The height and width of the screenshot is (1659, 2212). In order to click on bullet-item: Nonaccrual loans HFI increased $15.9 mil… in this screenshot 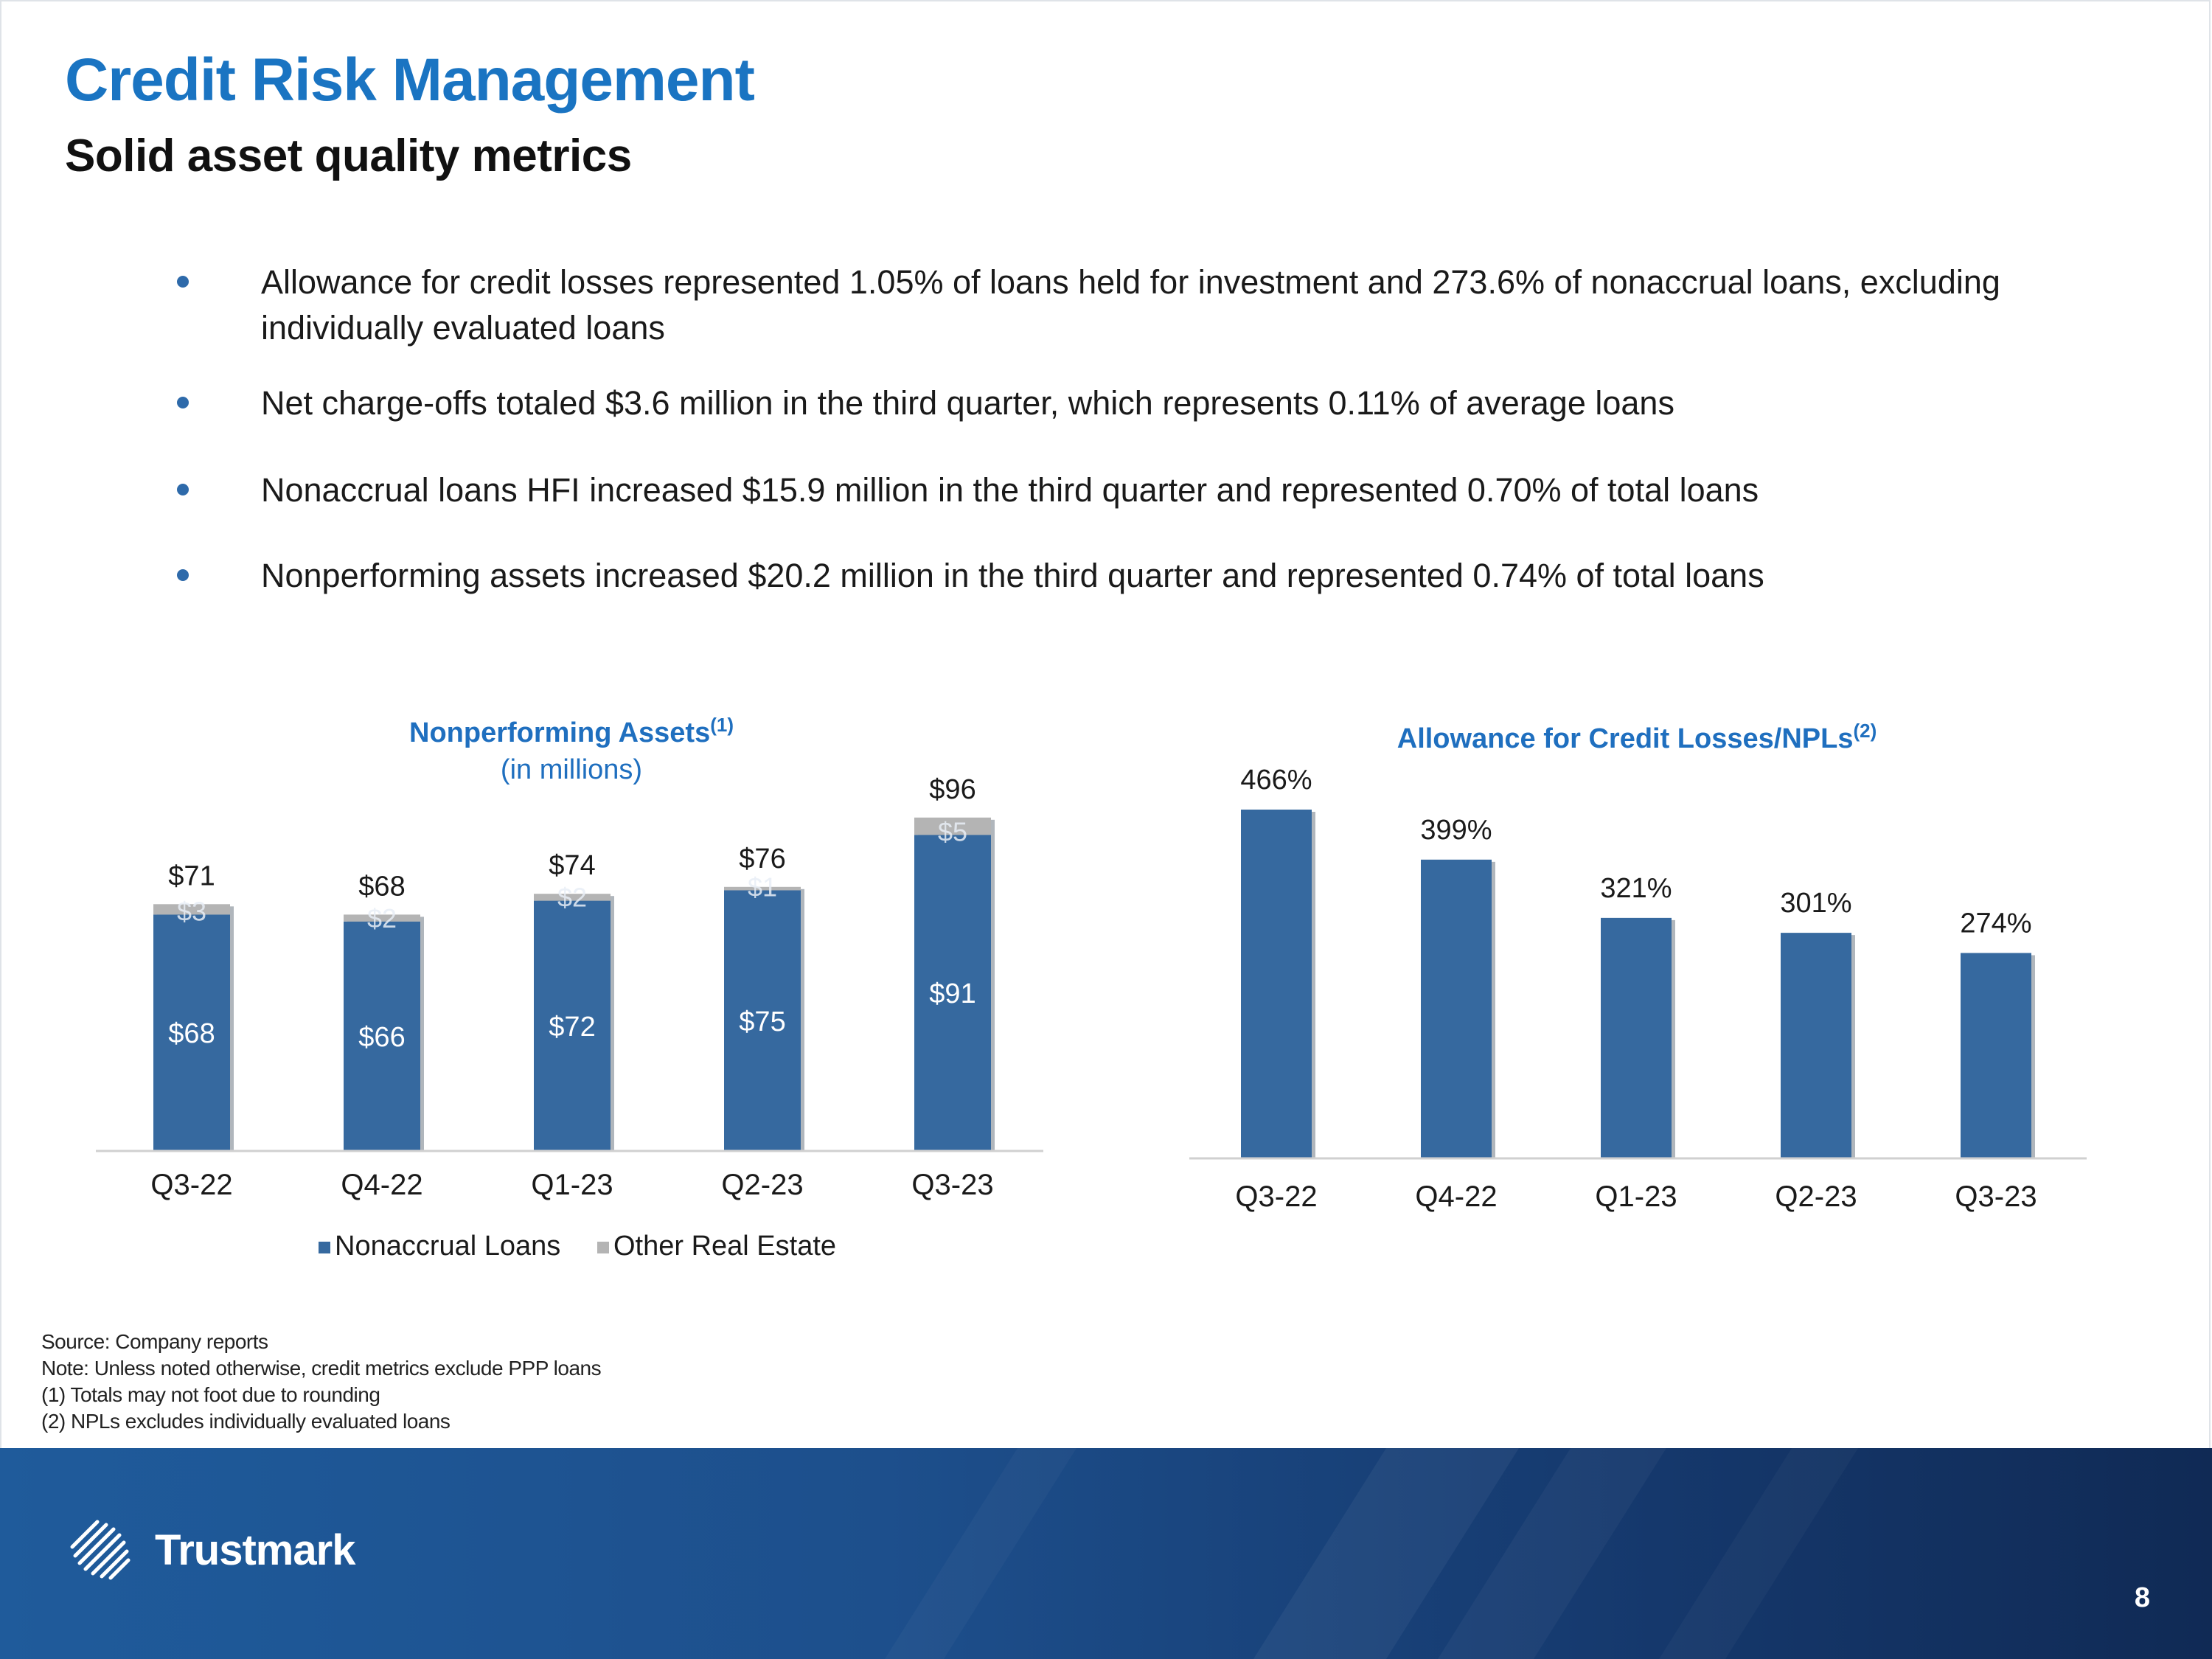, I will do `click(1121, 490)`.